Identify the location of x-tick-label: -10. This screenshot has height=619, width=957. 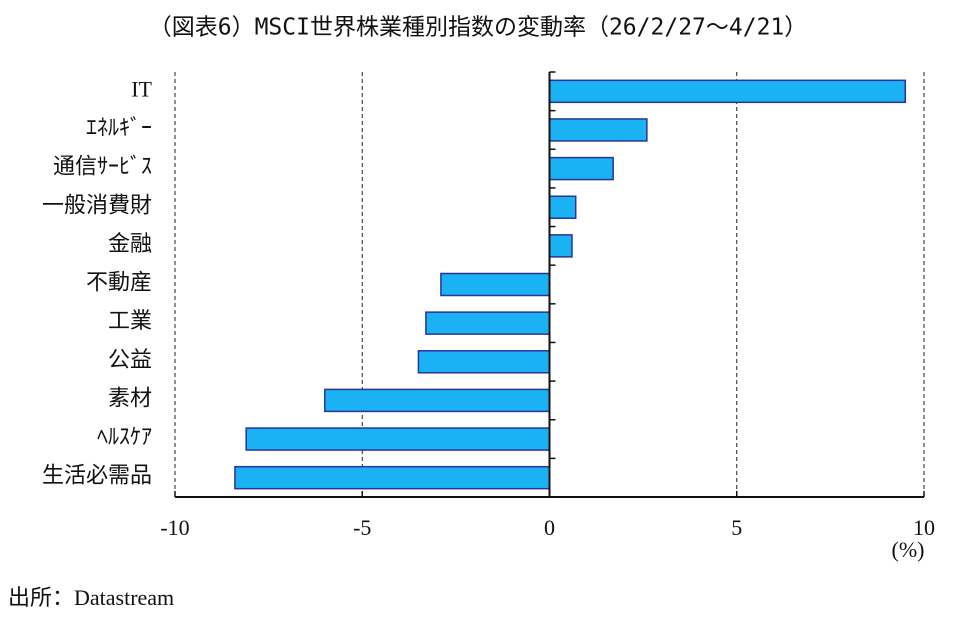
(174, 527).